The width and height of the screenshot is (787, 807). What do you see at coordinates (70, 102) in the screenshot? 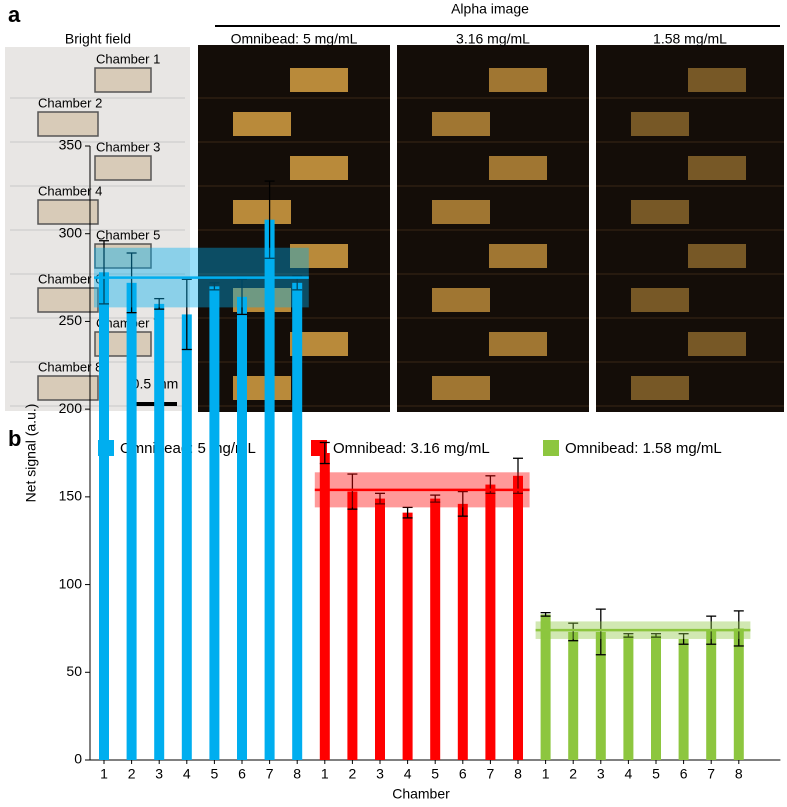
I see `chamber-label: Chamber 2` at bounding box center [70, 102].